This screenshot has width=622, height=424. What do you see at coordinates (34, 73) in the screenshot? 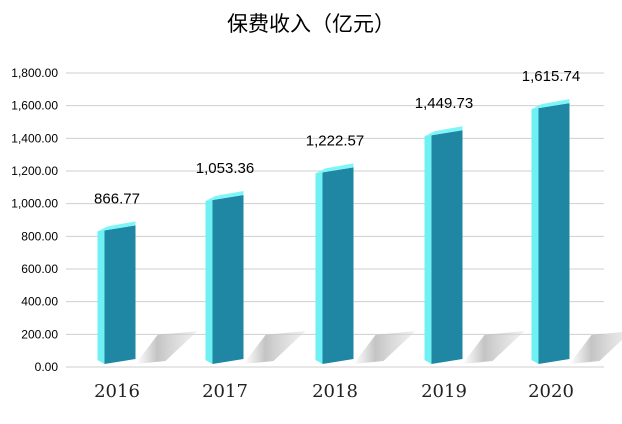
I see `y-tick-label: 1,800.00` at bounding box center [34, 73].